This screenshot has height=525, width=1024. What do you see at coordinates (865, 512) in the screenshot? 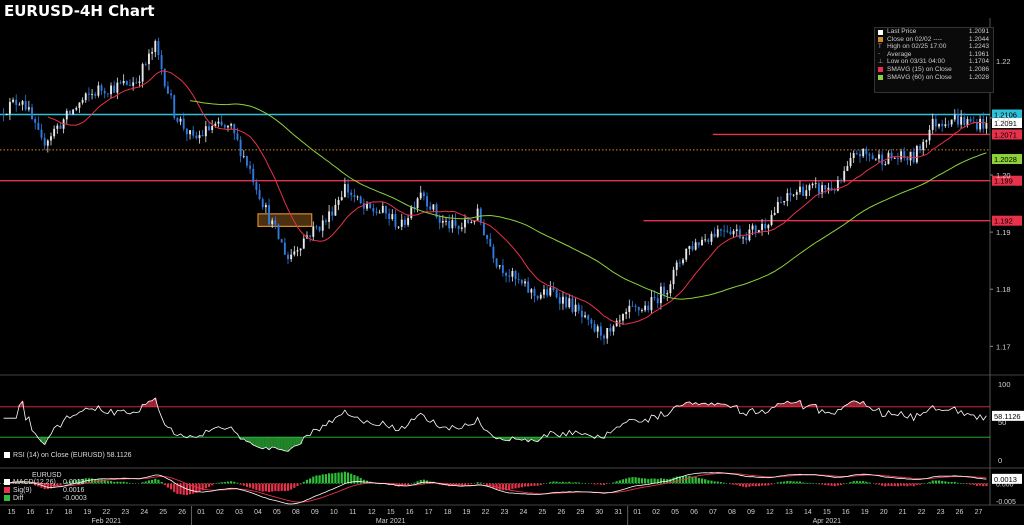
I see `date-tick-label: 19` at bounding box center [865, 512].